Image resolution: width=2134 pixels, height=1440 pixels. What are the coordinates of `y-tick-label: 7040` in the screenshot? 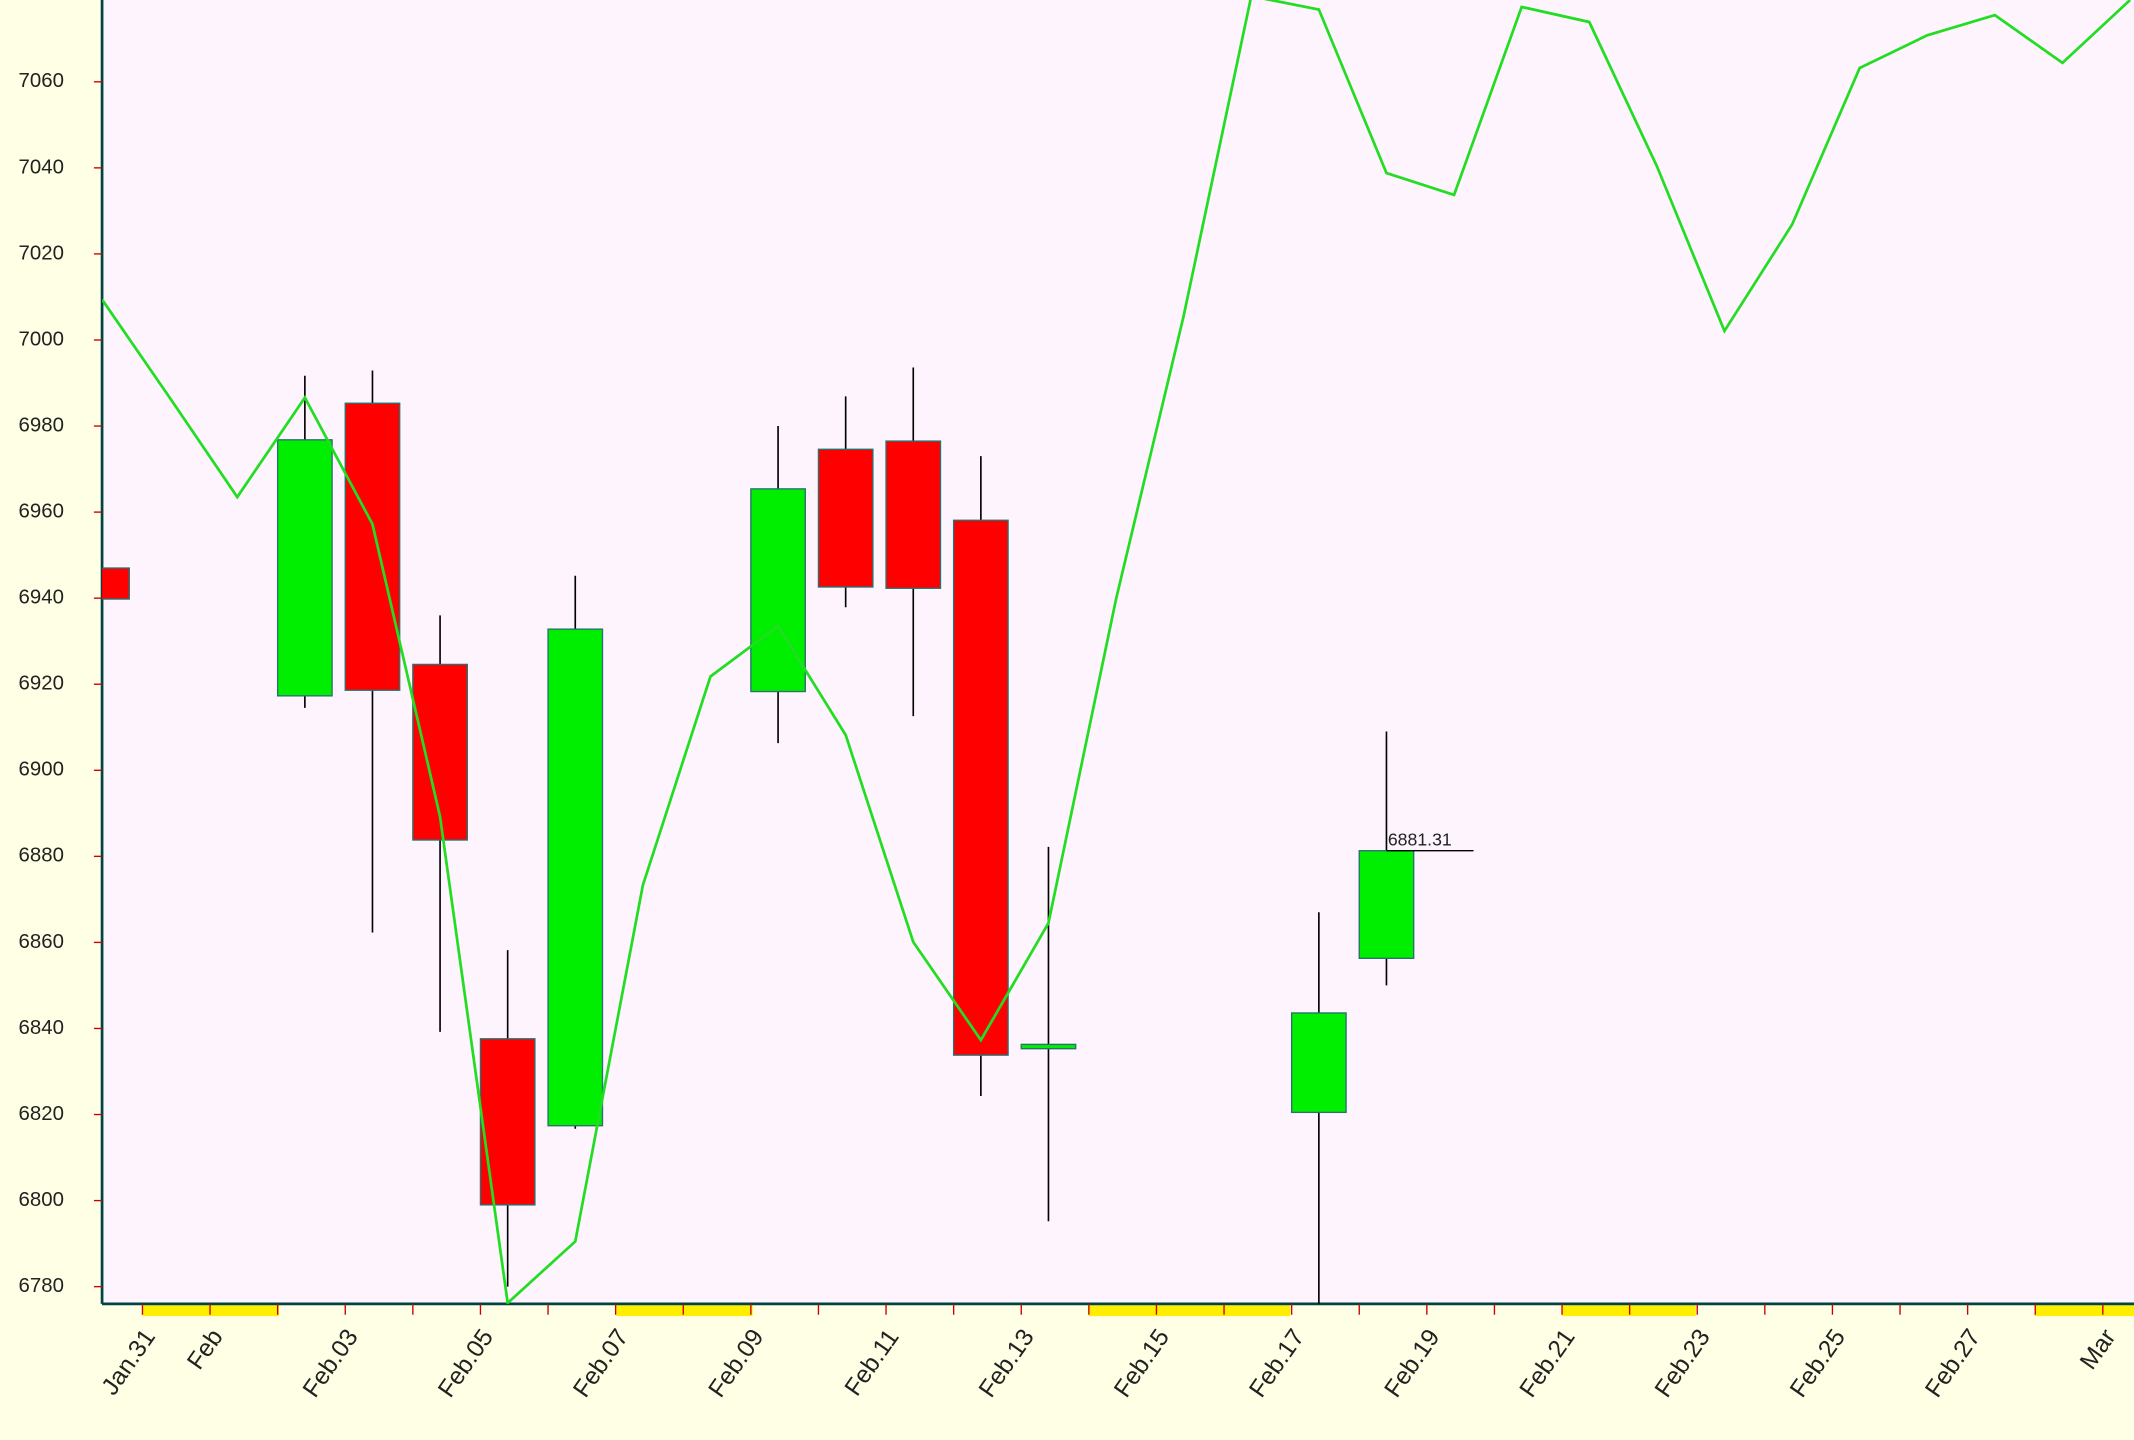 It's located at (41, 167).